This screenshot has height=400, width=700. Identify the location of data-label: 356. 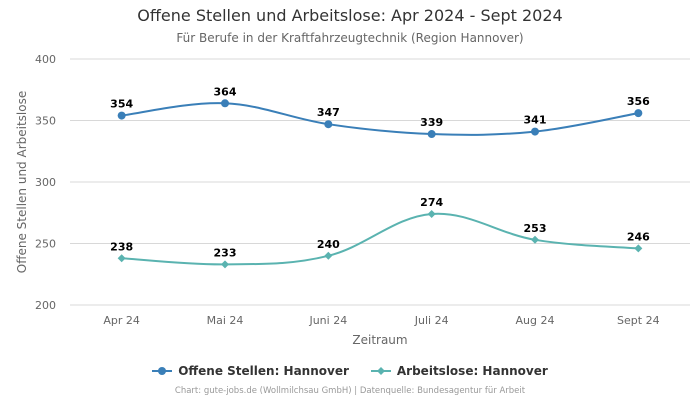
(638, 101).